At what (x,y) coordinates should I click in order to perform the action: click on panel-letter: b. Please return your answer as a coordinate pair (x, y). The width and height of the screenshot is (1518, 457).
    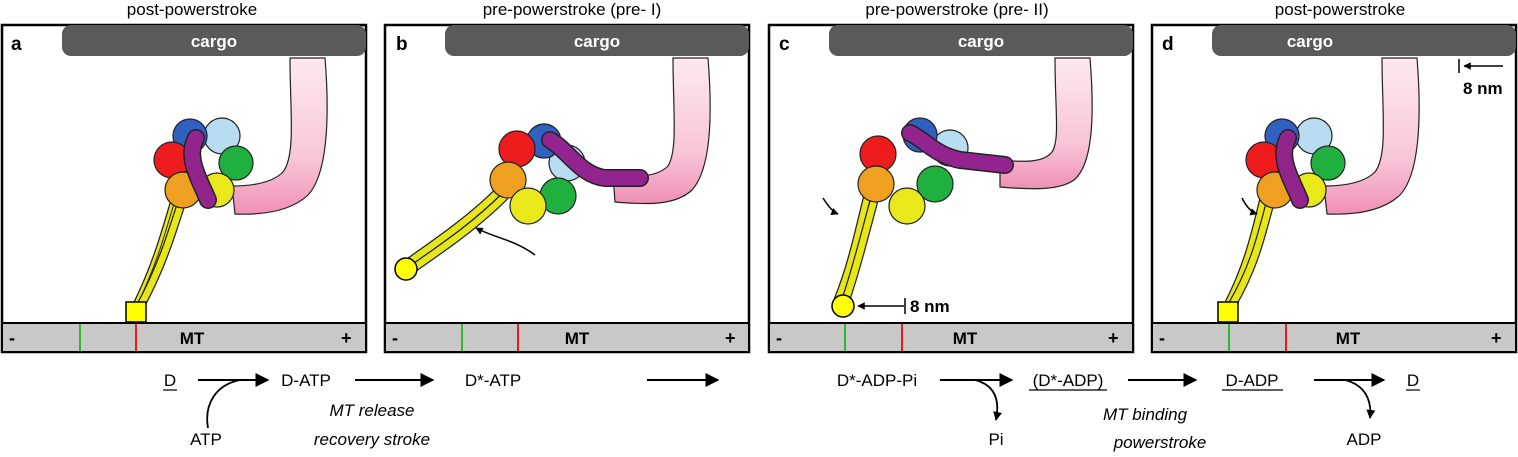
    Looking at the image, I should click on (402, 44).